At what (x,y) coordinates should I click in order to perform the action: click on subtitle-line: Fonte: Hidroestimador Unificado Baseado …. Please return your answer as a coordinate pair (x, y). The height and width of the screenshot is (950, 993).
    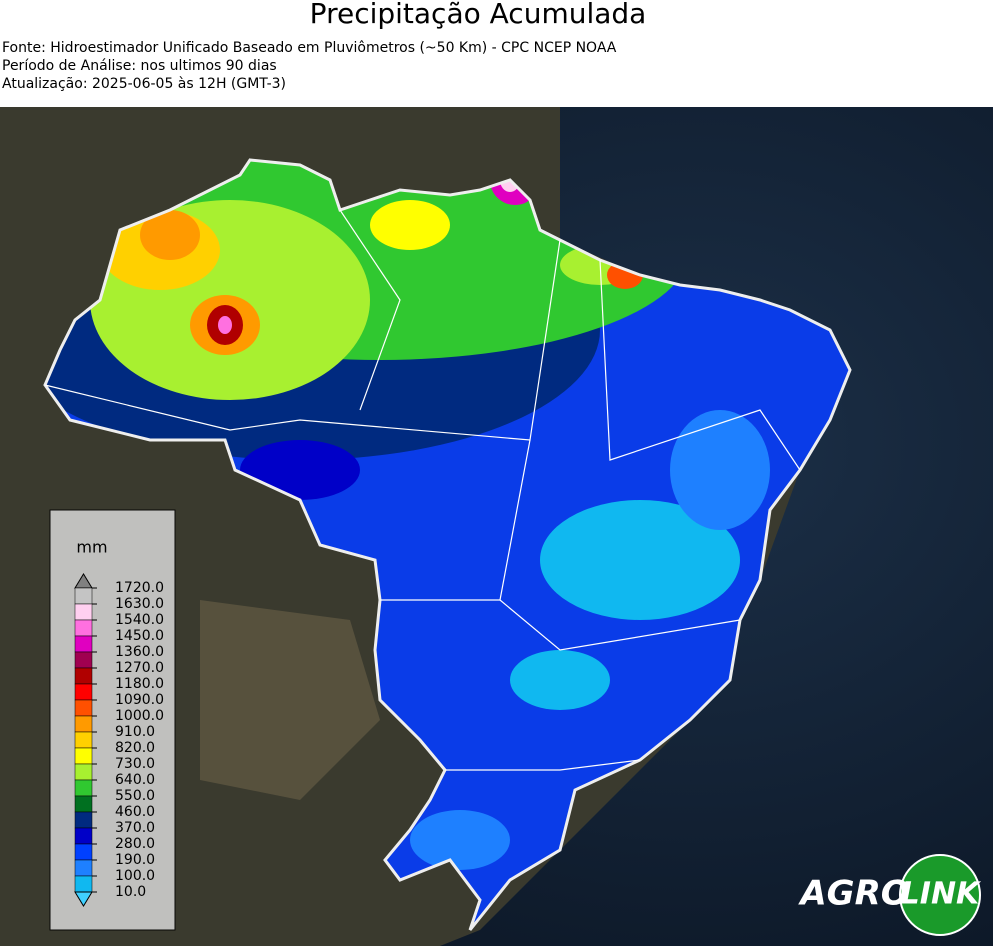
    Looking at the image, I should click on (309, 48).